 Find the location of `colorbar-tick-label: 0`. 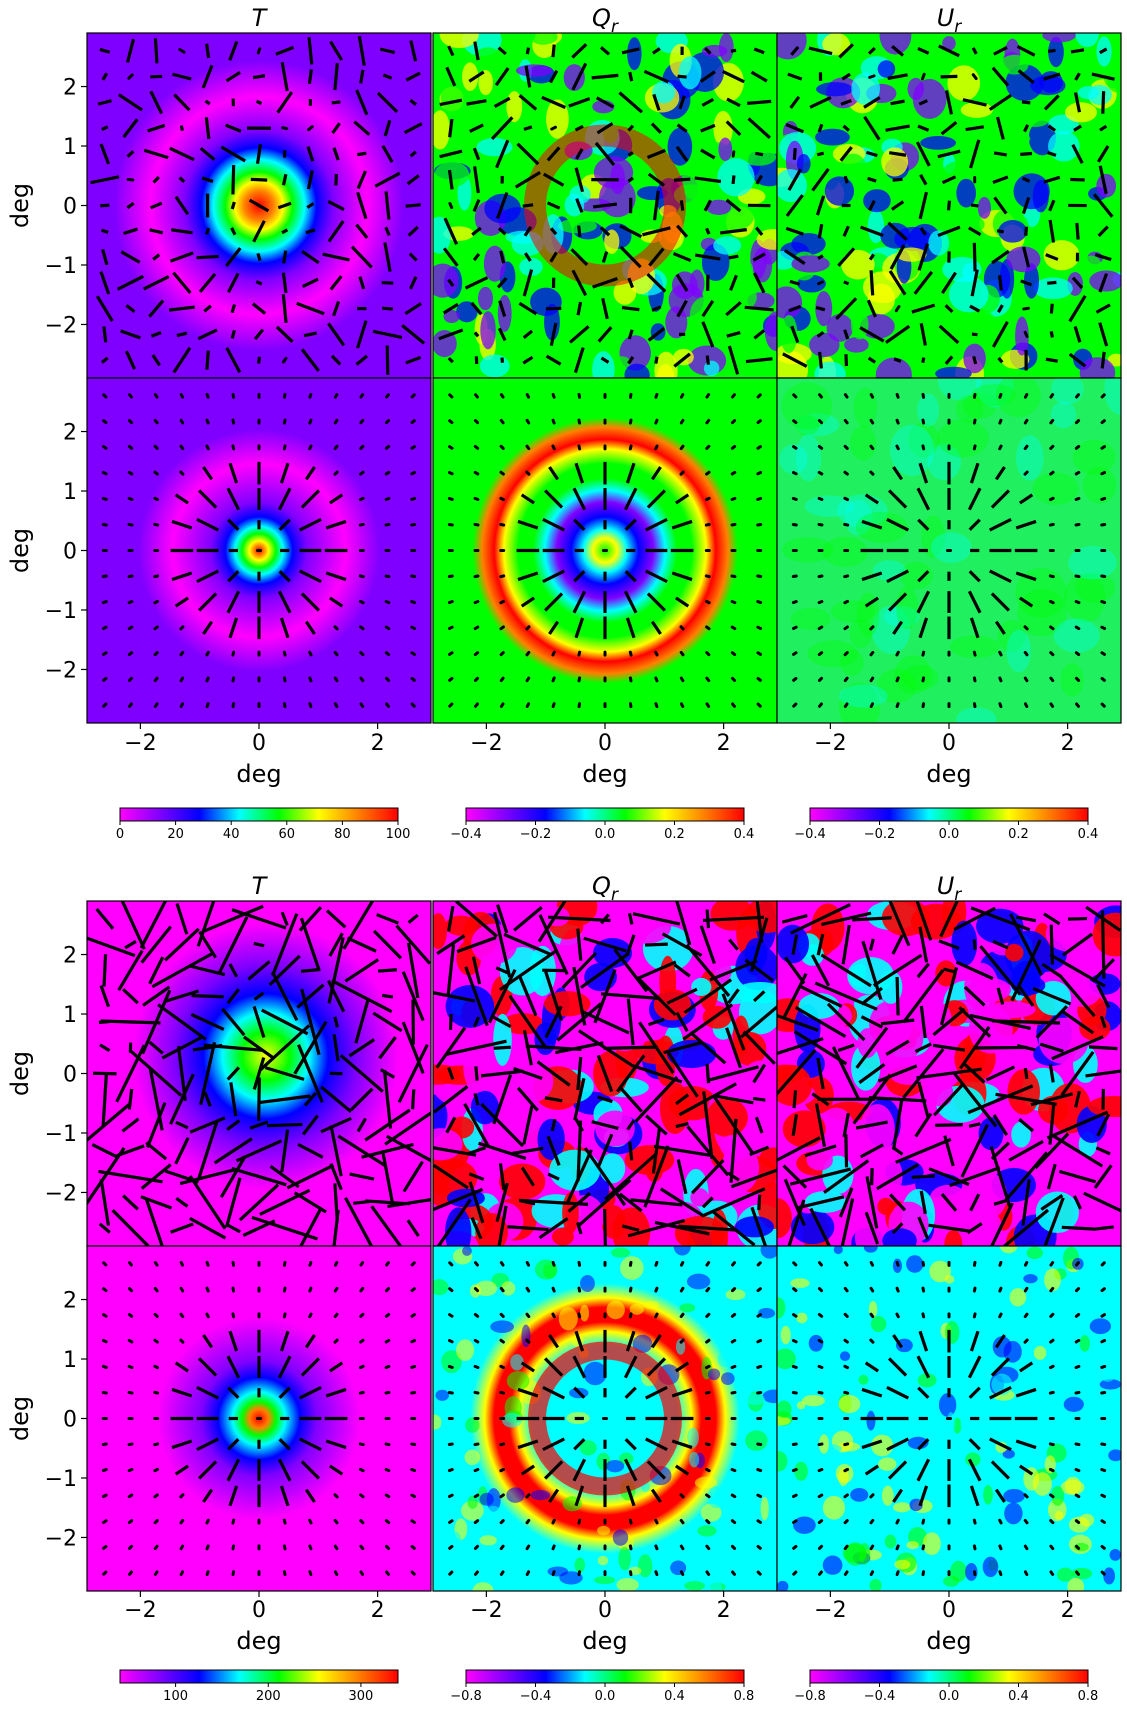

colorbar-tick-label: 0 is located at coordinates (120, 834).